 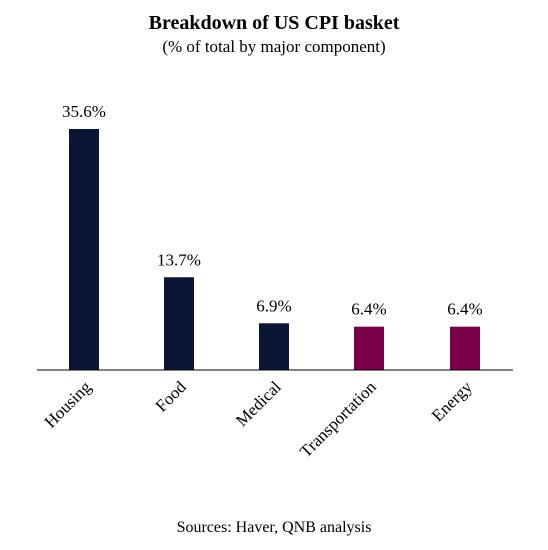 What do you see at coordinates (273, 305) in the screenshot?
I see `data-label-medical: 6.9%` at bounding box center [273, 305].